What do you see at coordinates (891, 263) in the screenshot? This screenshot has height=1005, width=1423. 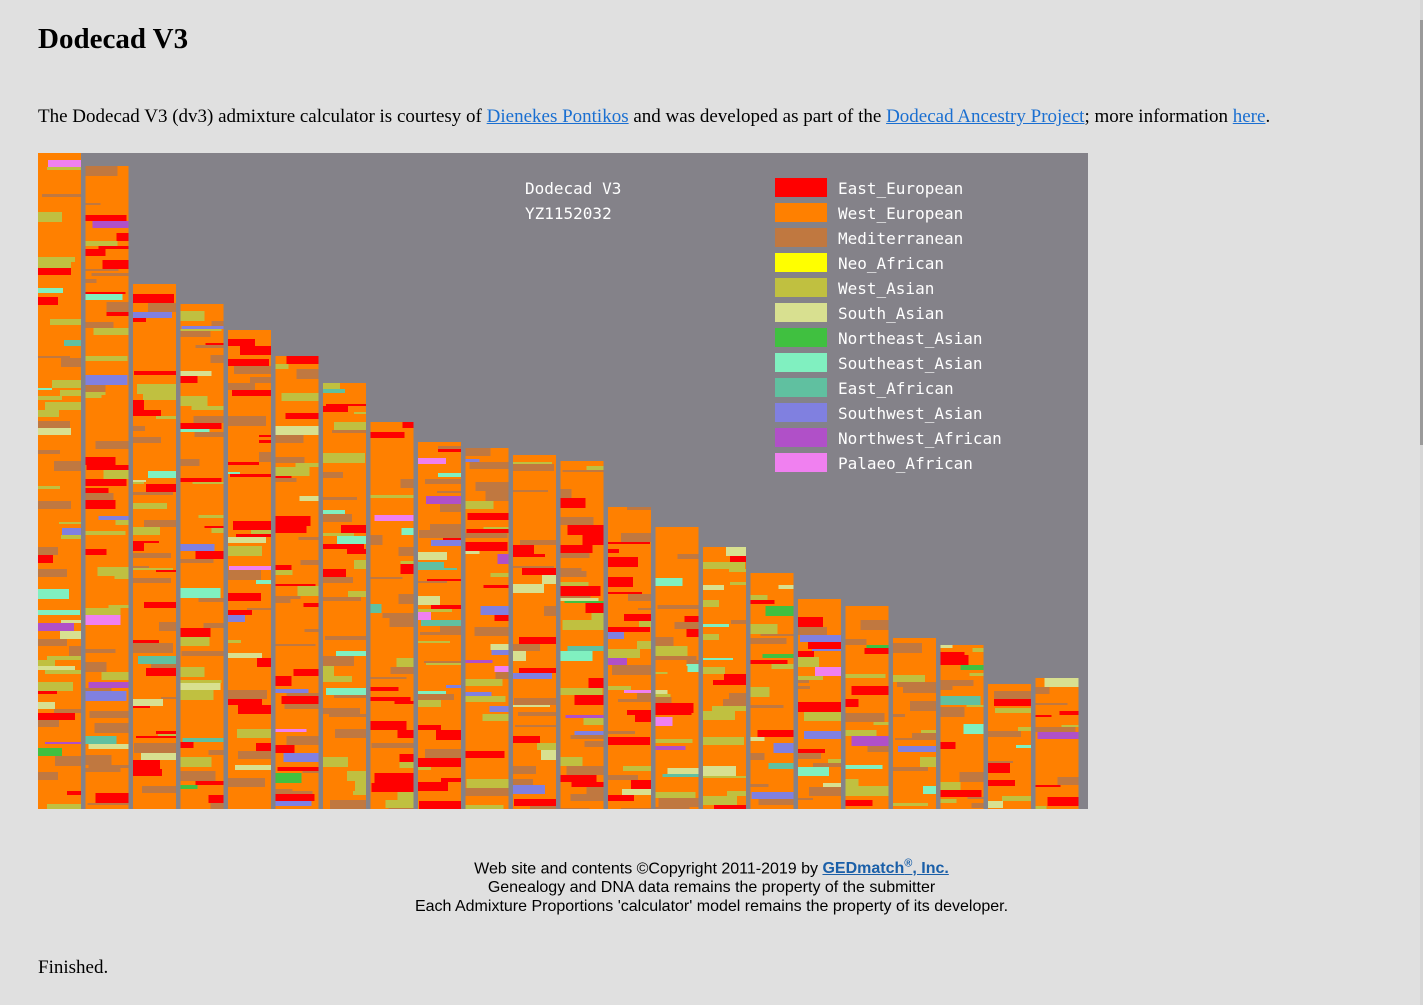 I see `legend-label-neo-african: Neo_African` at bounding box center [891, 263].